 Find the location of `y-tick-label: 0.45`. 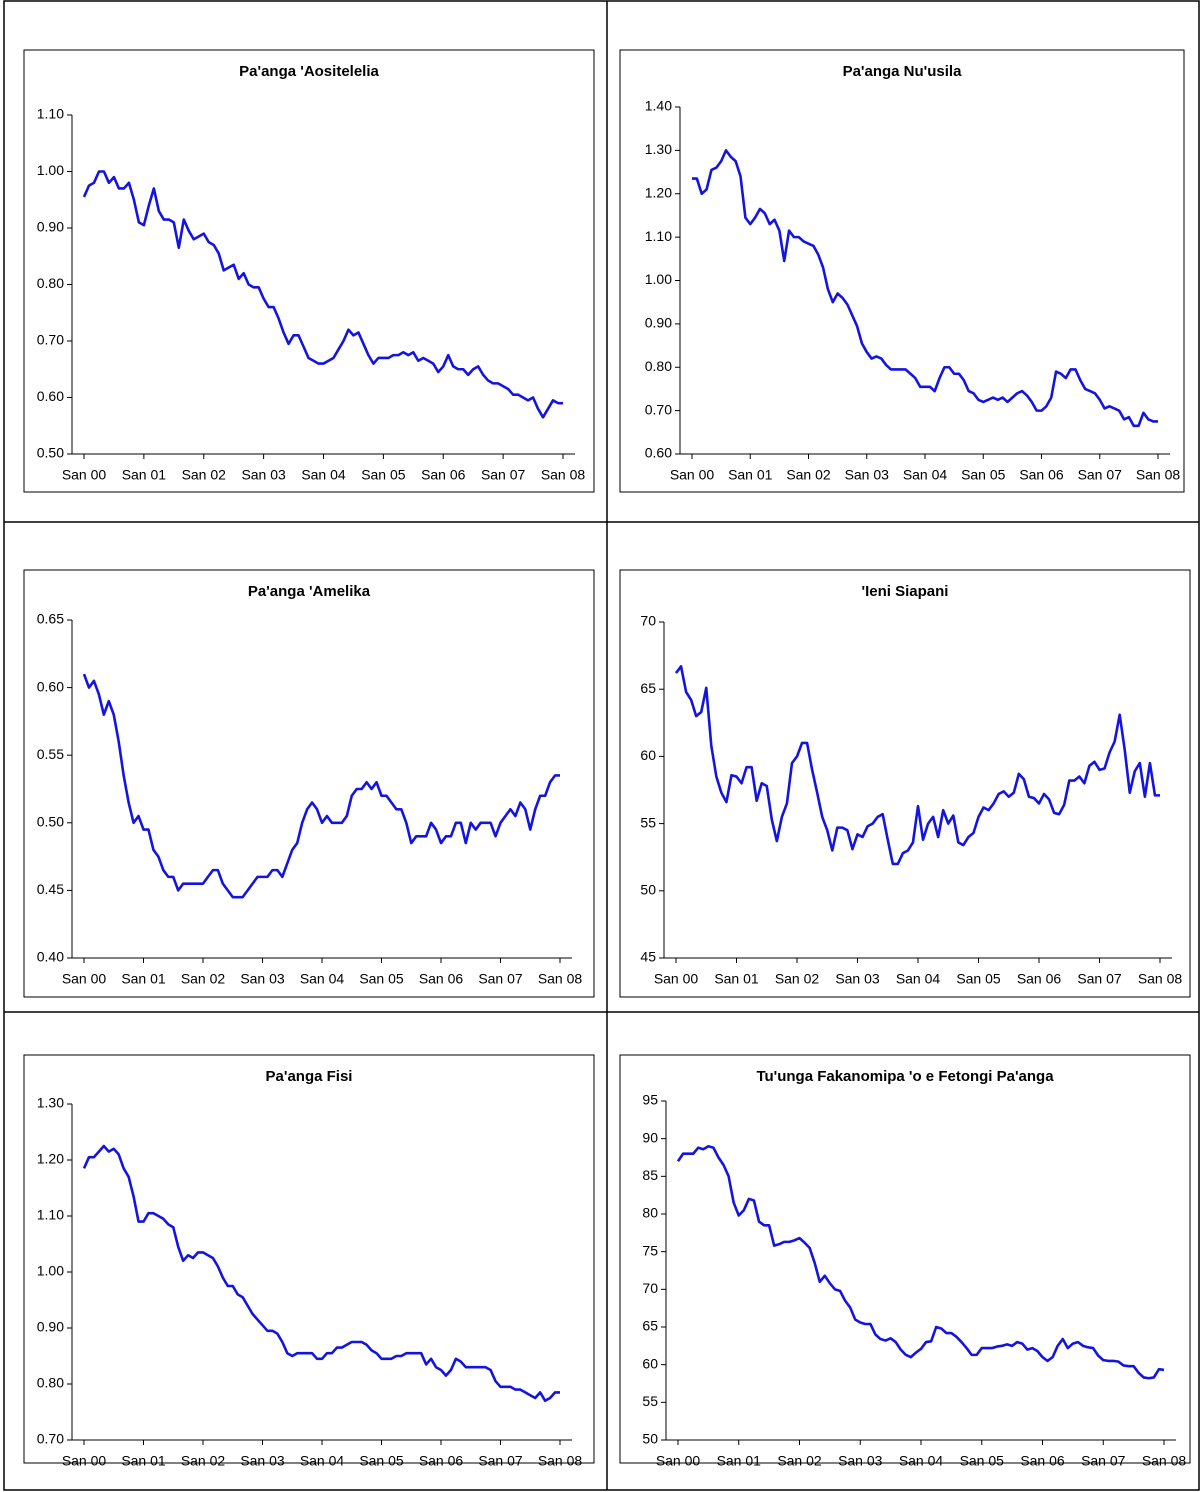

y-tick-label: 0.45 is located at coordinates (50, 889).